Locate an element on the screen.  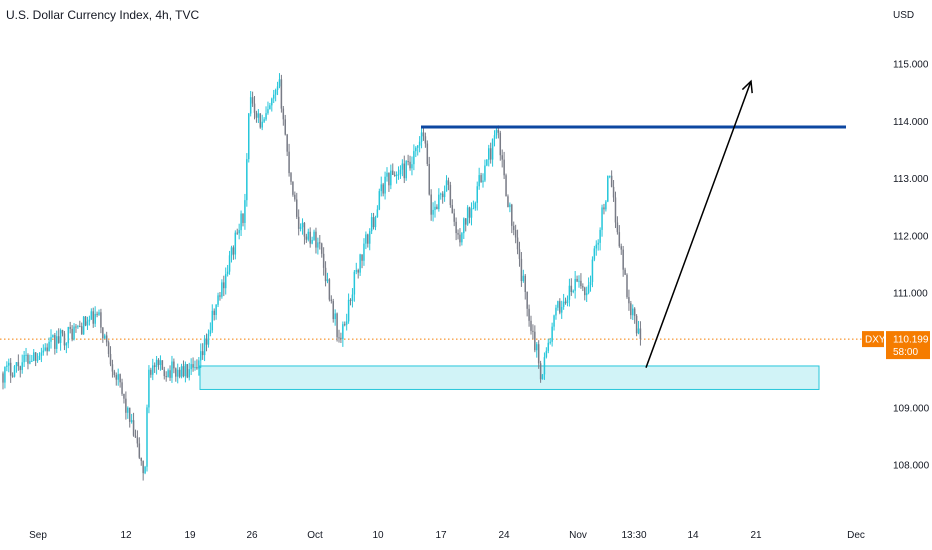
time-tick-label: Sep is located at coordinates (38, 535).